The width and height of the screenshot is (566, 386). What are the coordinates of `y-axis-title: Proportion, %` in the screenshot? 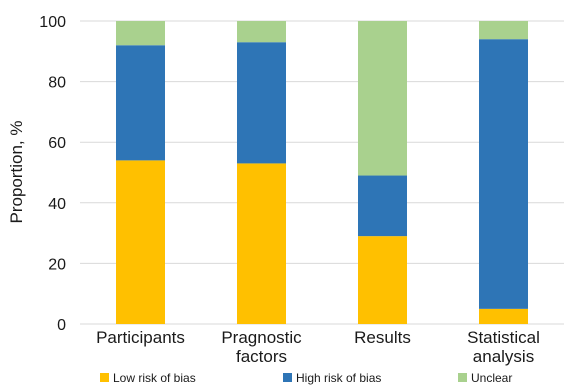 It's located at (16, 172).